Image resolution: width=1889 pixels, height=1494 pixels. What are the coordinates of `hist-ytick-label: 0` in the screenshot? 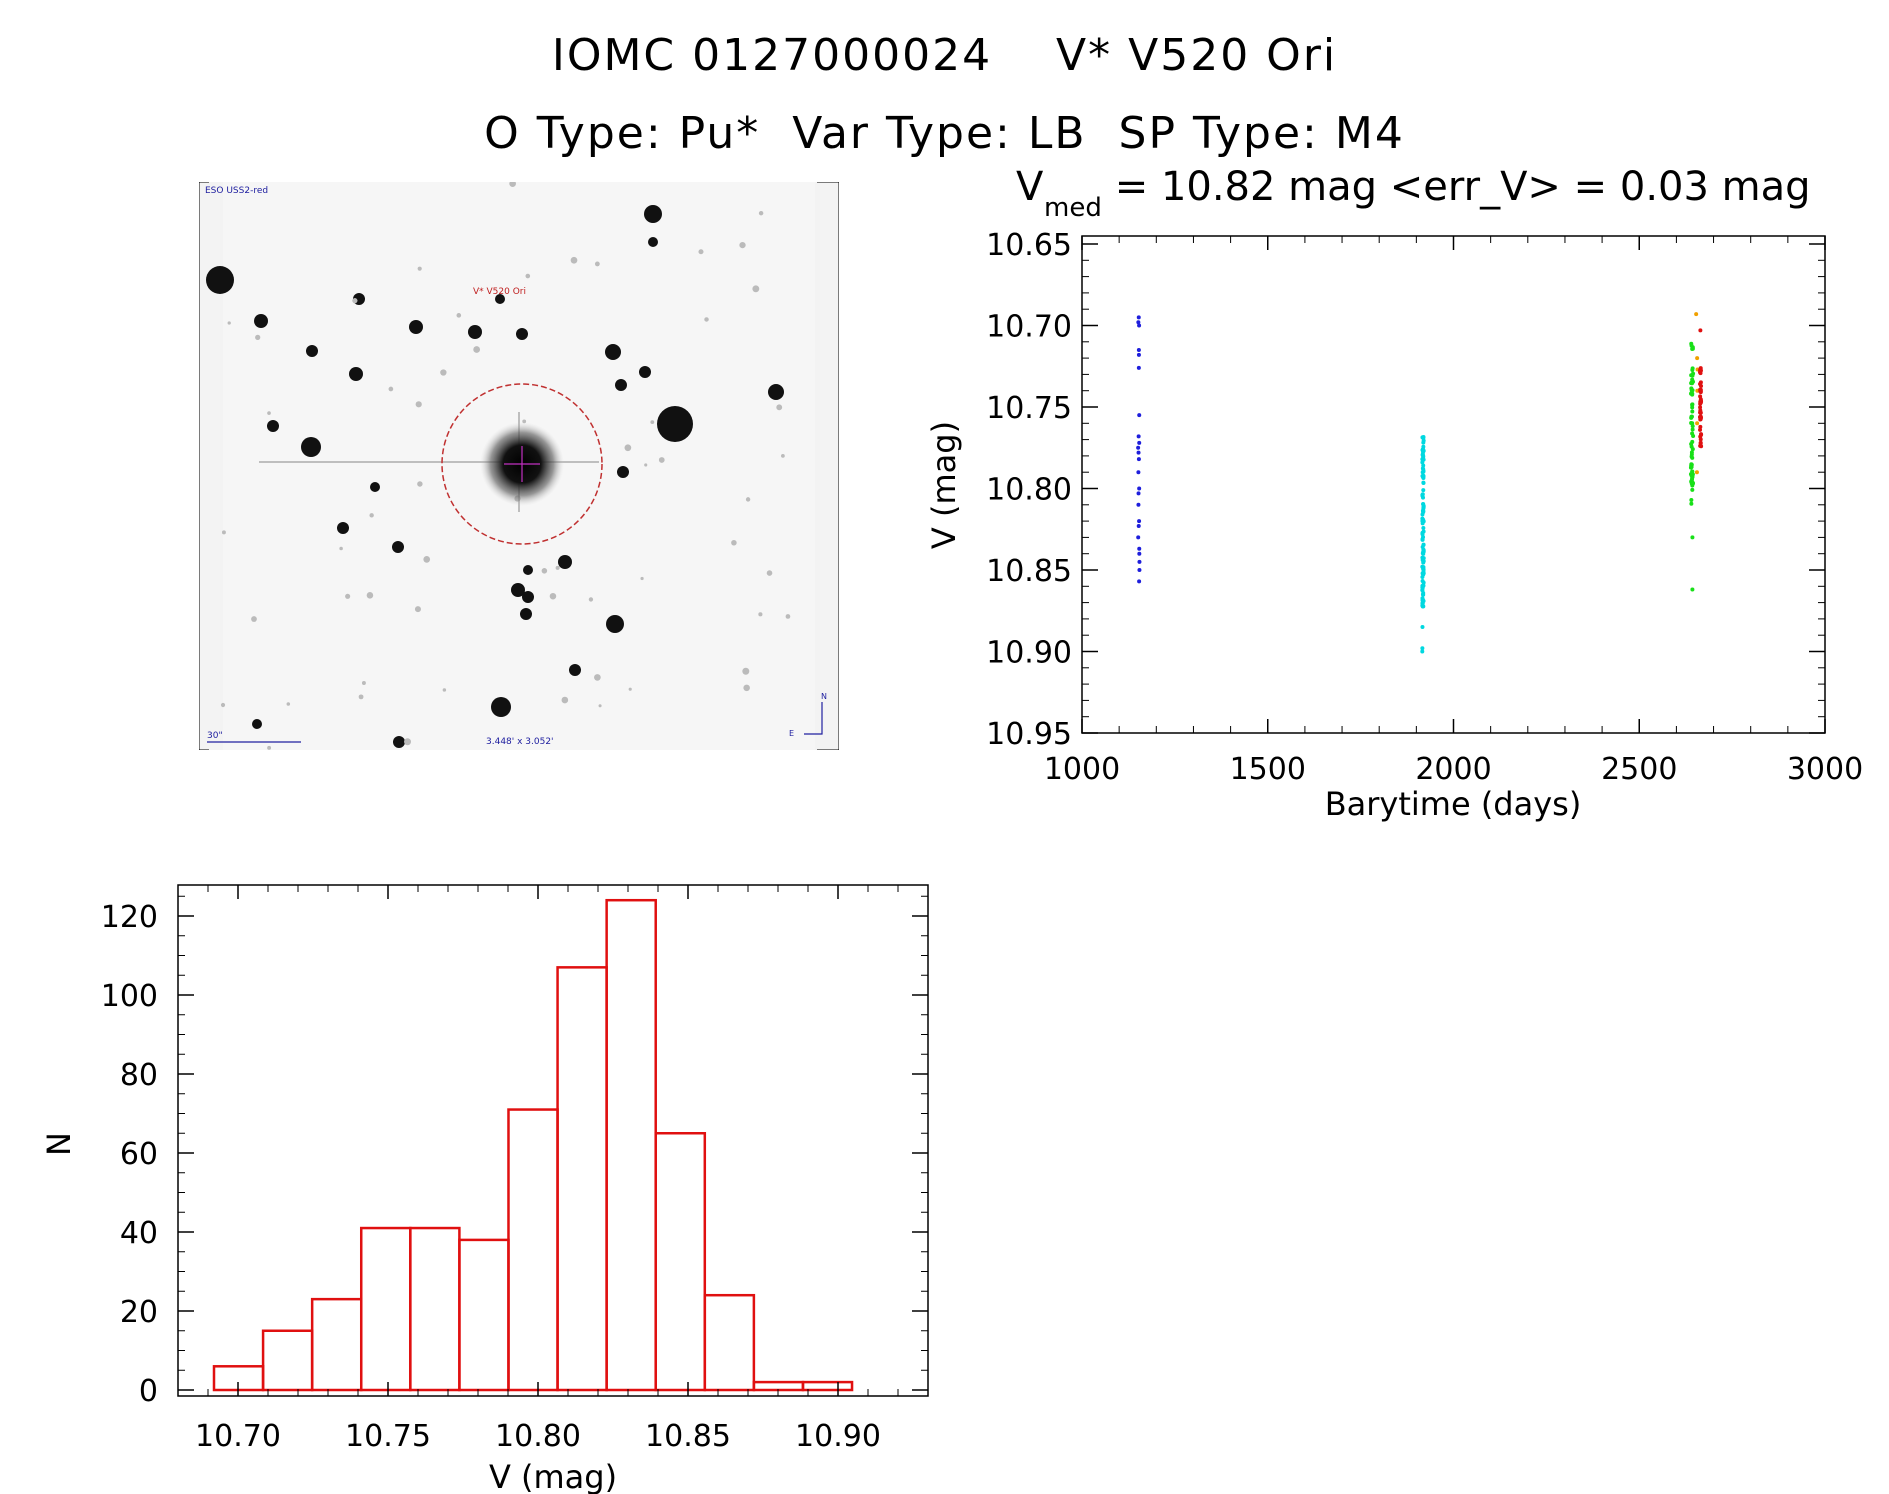 It's located at (148, 1391).